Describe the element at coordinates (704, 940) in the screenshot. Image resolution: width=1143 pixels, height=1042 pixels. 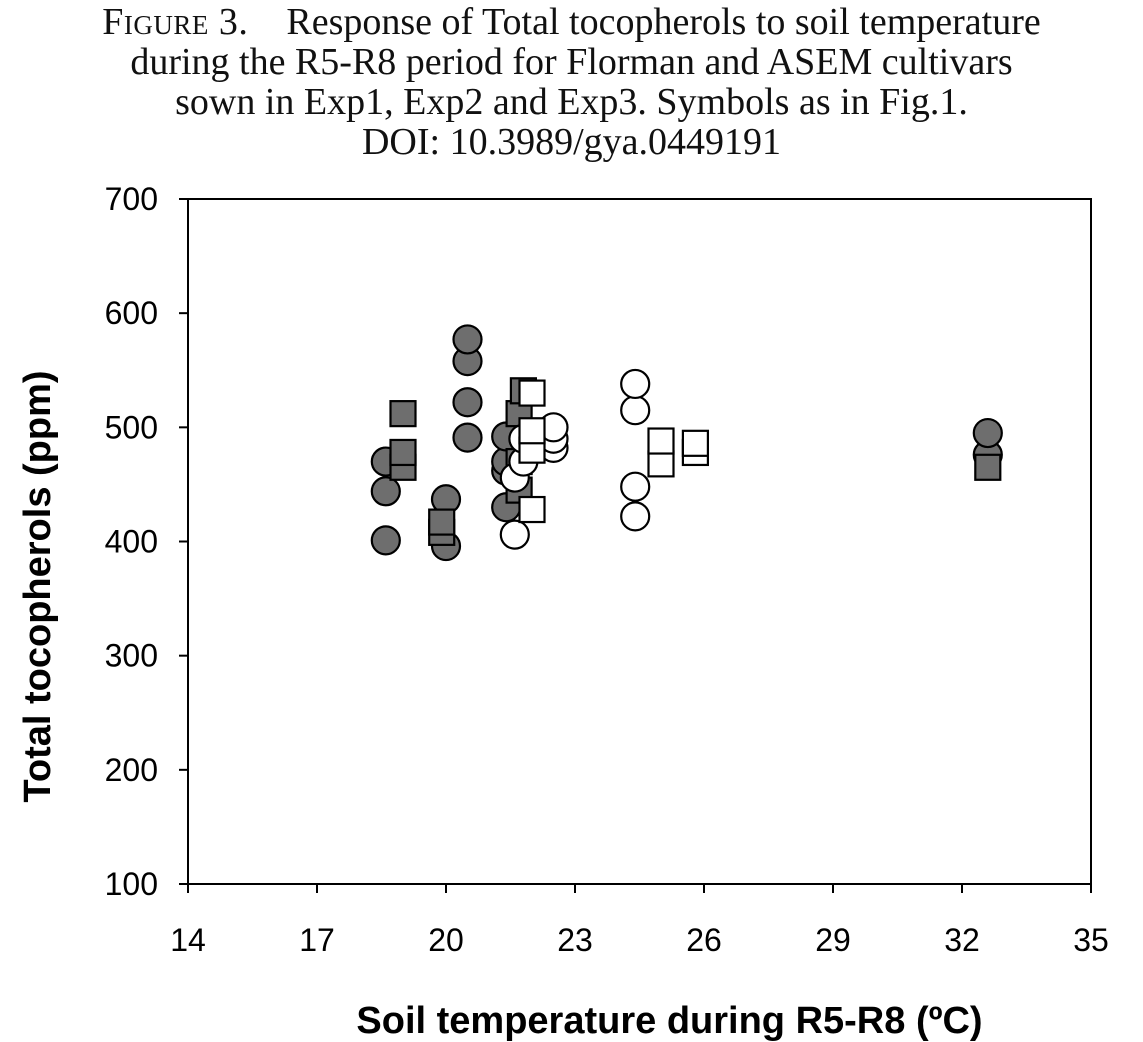
I see `x-tick-label: 26` at that location.